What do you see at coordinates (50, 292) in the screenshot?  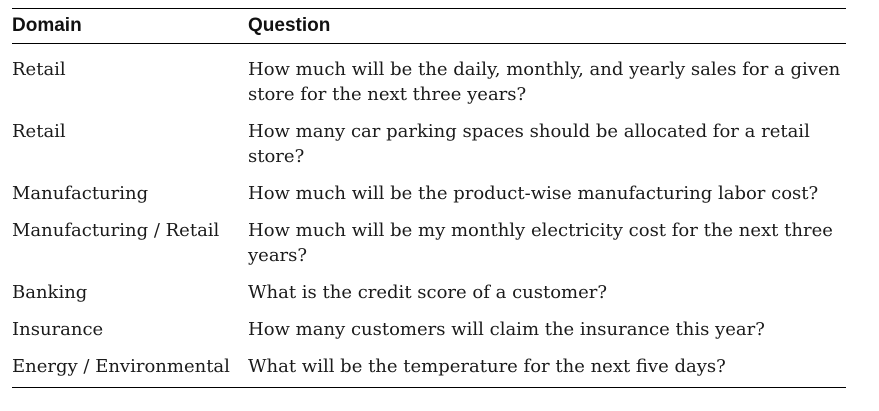 I see `domain-cell: Banking` at bounding box center [50, 292].